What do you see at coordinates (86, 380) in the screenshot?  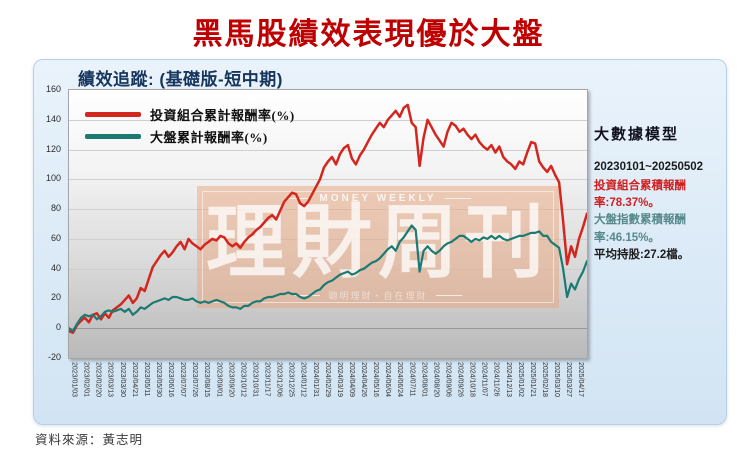 I see `x-tick-label: 2023/02/01` at bounding box center [86, 380].